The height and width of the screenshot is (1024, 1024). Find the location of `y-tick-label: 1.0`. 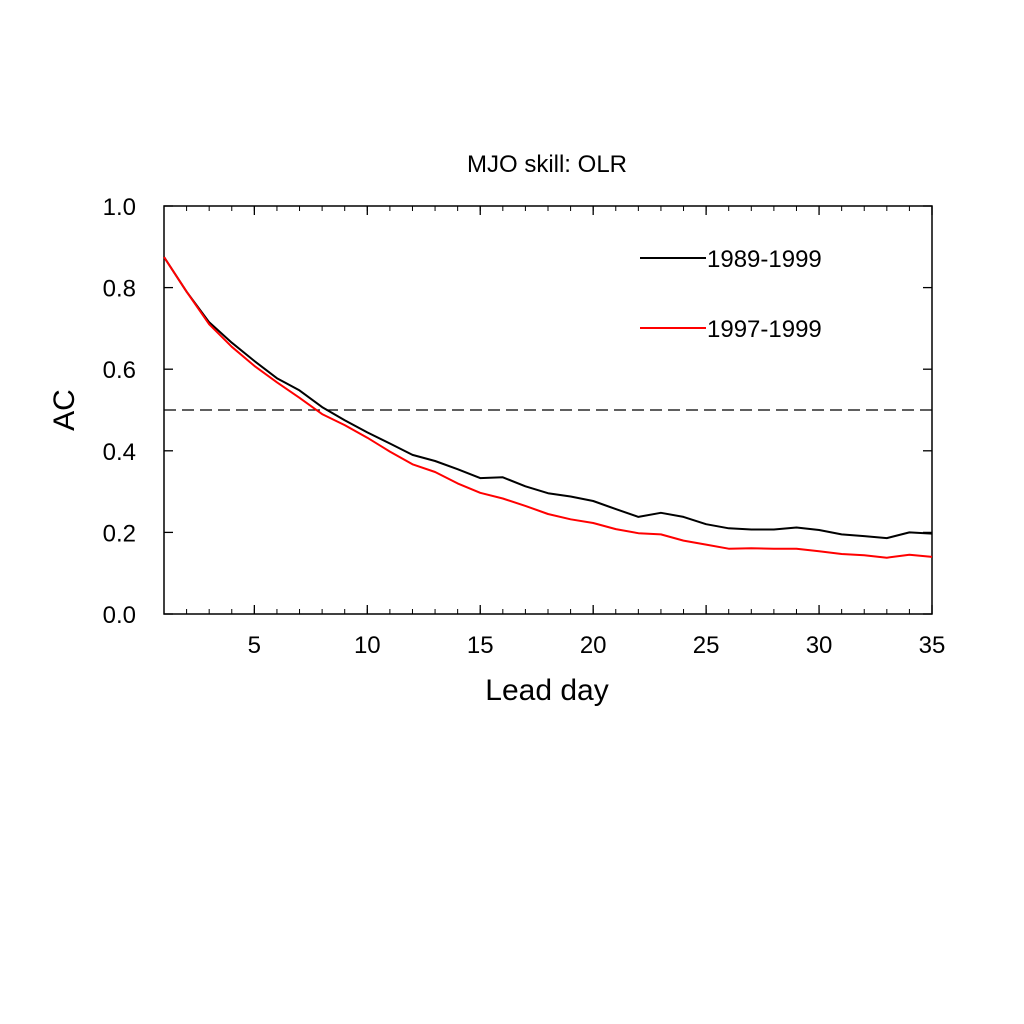

y-tick-label: 1.0 is located at coordinates (119, 207).